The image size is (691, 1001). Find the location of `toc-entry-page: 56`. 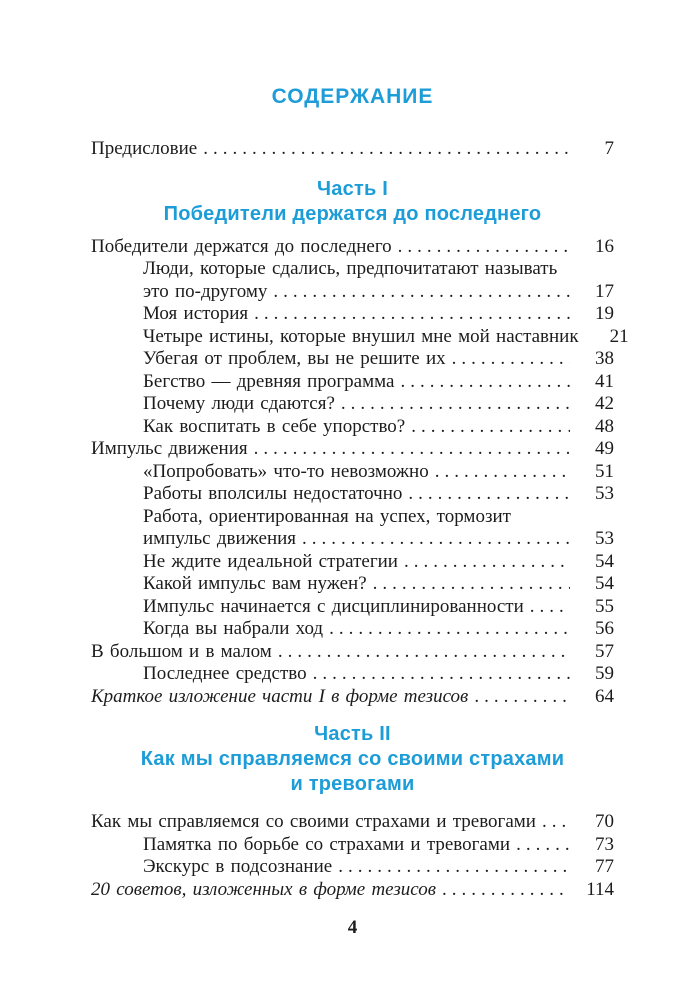

toc-entry-page: 56 is located at coordinates (604, 628).